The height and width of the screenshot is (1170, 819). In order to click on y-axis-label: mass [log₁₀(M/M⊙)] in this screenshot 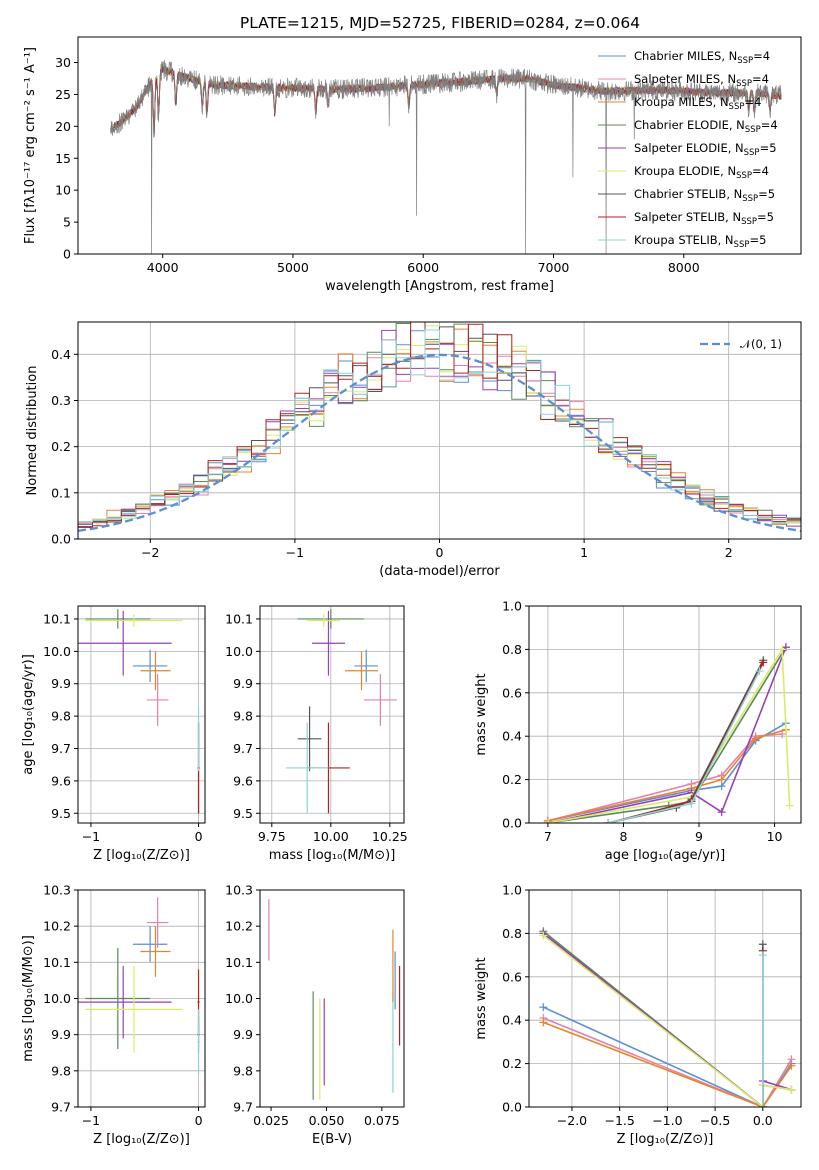, I will do `click(28, 998)`.